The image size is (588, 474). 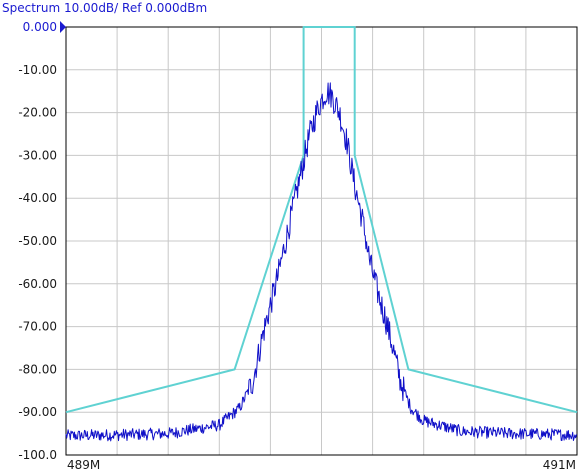 I want to click on x-stop-label: 491M, so click(x=559, y=465).